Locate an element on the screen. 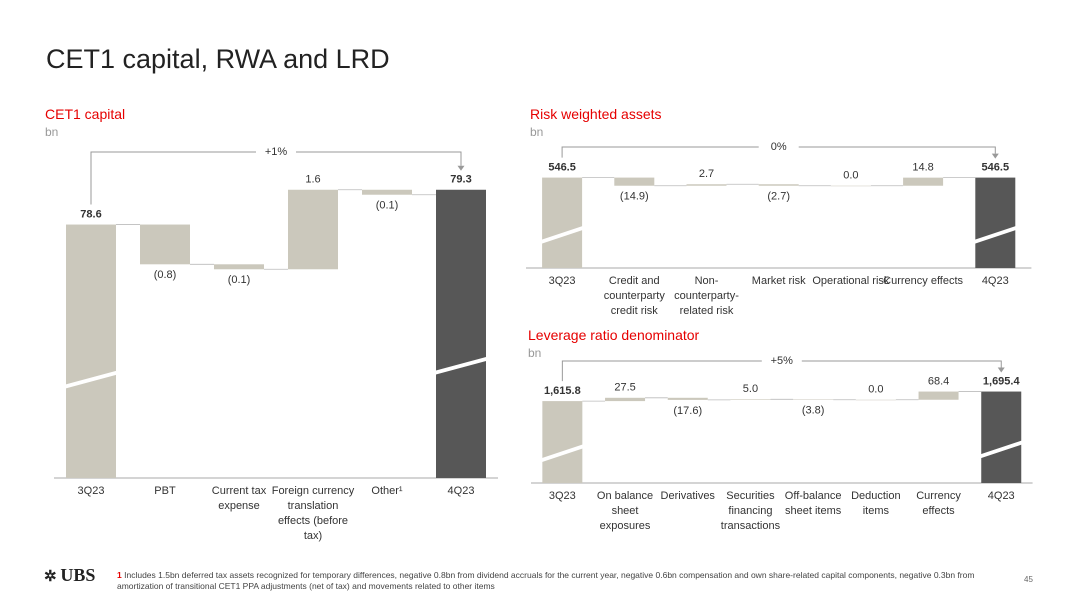 The image size is (1080, 608). x-tick-label: Deduction items is located at coordinates (876, 503).